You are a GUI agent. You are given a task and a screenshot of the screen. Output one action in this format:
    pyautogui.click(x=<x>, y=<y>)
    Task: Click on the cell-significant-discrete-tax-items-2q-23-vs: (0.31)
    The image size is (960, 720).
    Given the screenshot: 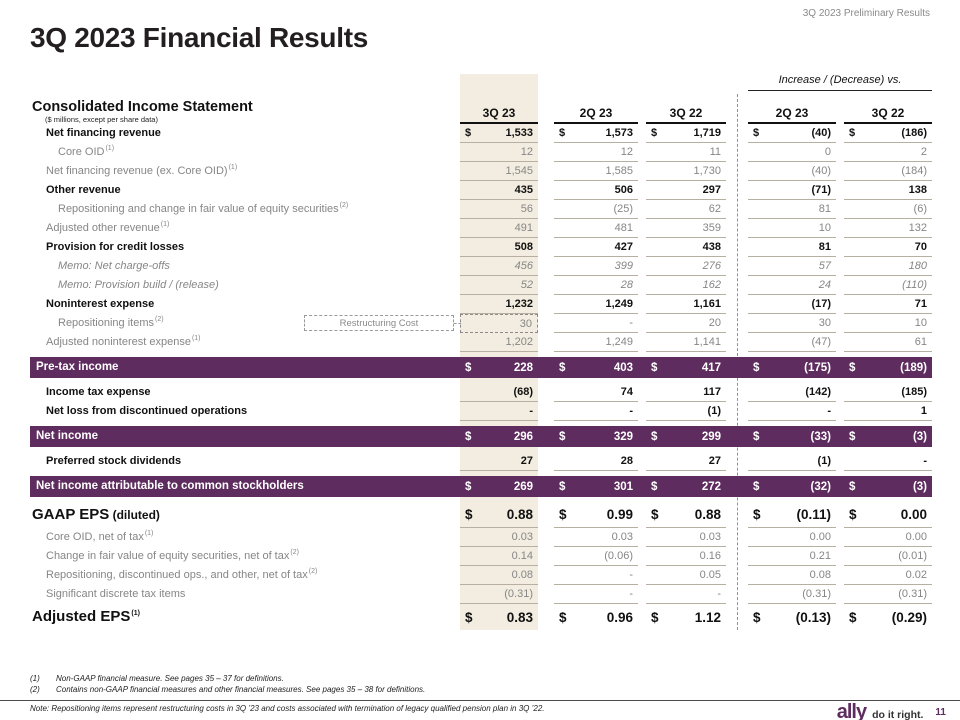 What is the action you would take?
    pyautogui.click(x=792, y=594)
    